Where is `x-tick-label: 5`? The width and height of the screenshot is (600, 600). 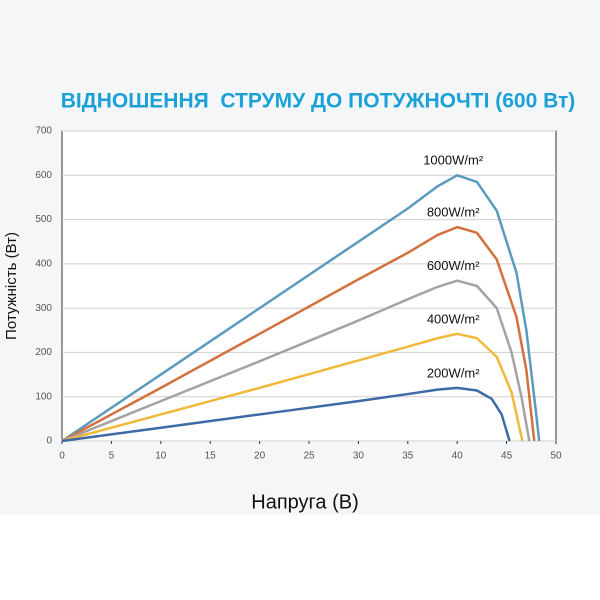 x-tick-label: 5 is located at coordinates (112, 456).